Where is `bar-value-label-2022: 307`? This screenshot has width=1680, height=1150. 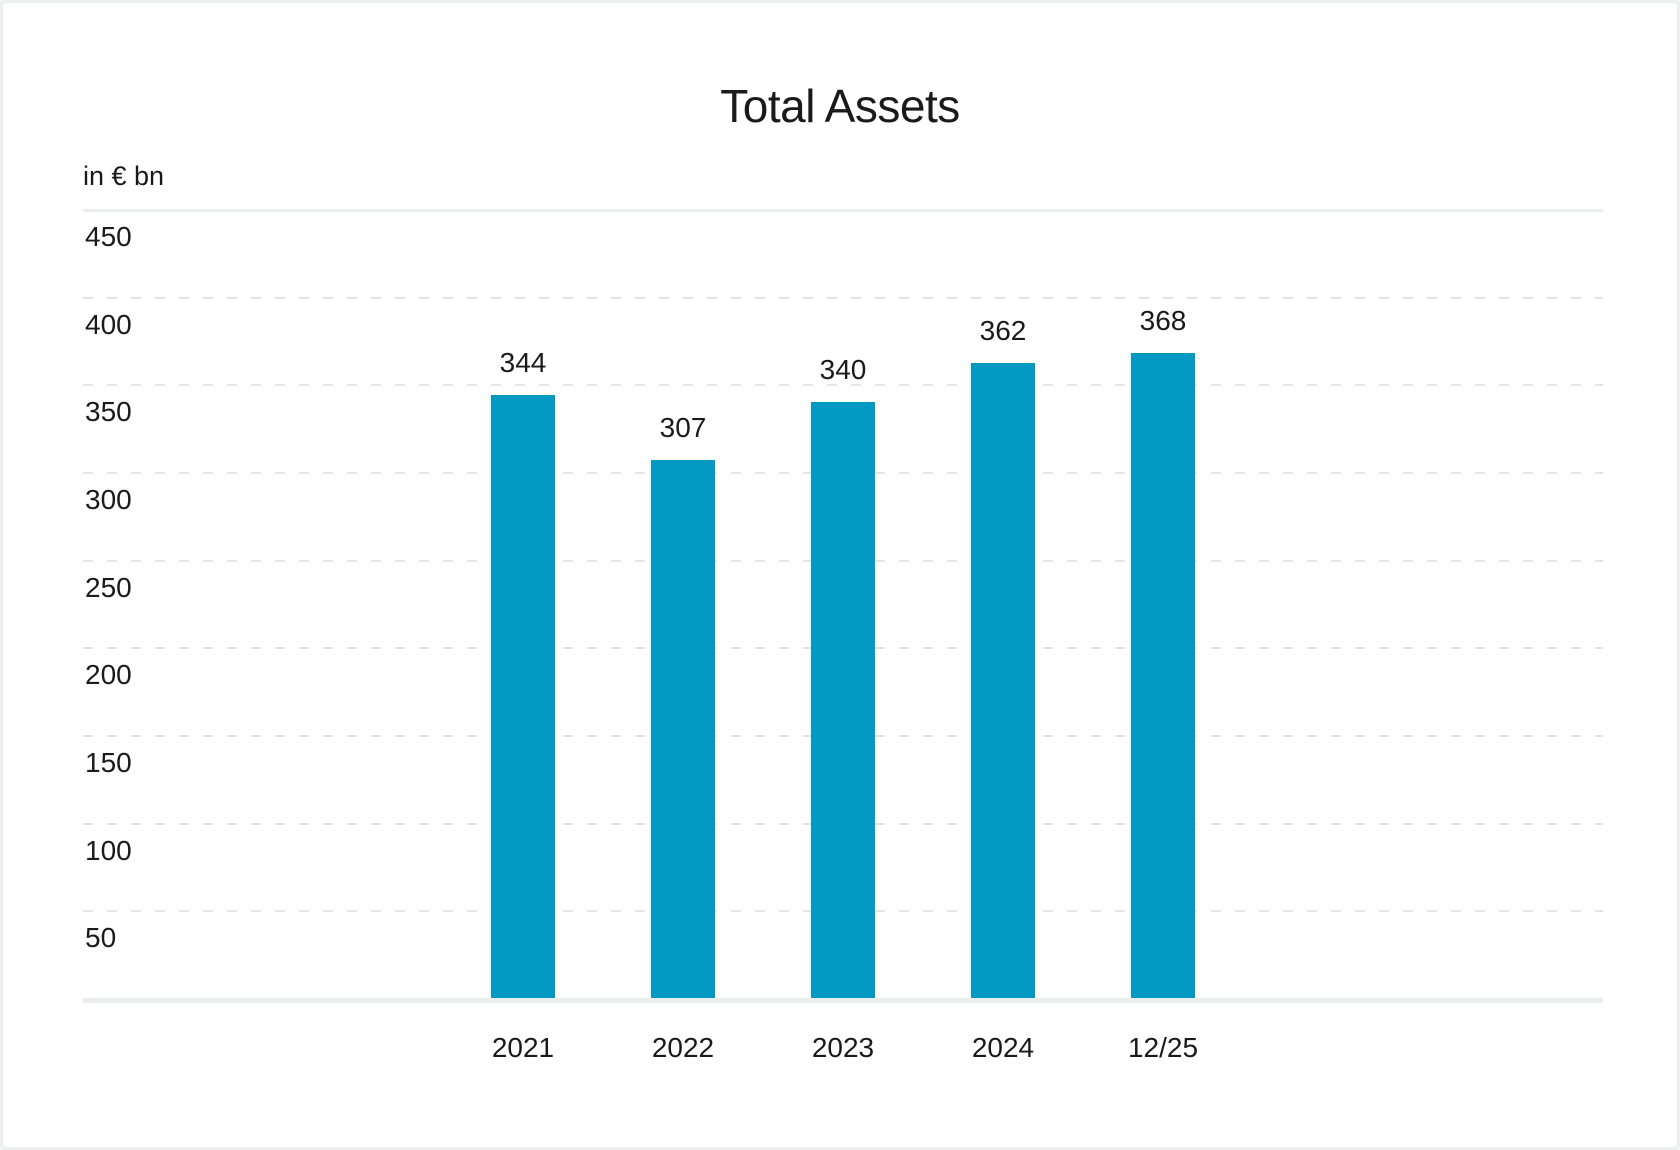
bar-value-label-2022: 307 is located at coordinates (683, 427).